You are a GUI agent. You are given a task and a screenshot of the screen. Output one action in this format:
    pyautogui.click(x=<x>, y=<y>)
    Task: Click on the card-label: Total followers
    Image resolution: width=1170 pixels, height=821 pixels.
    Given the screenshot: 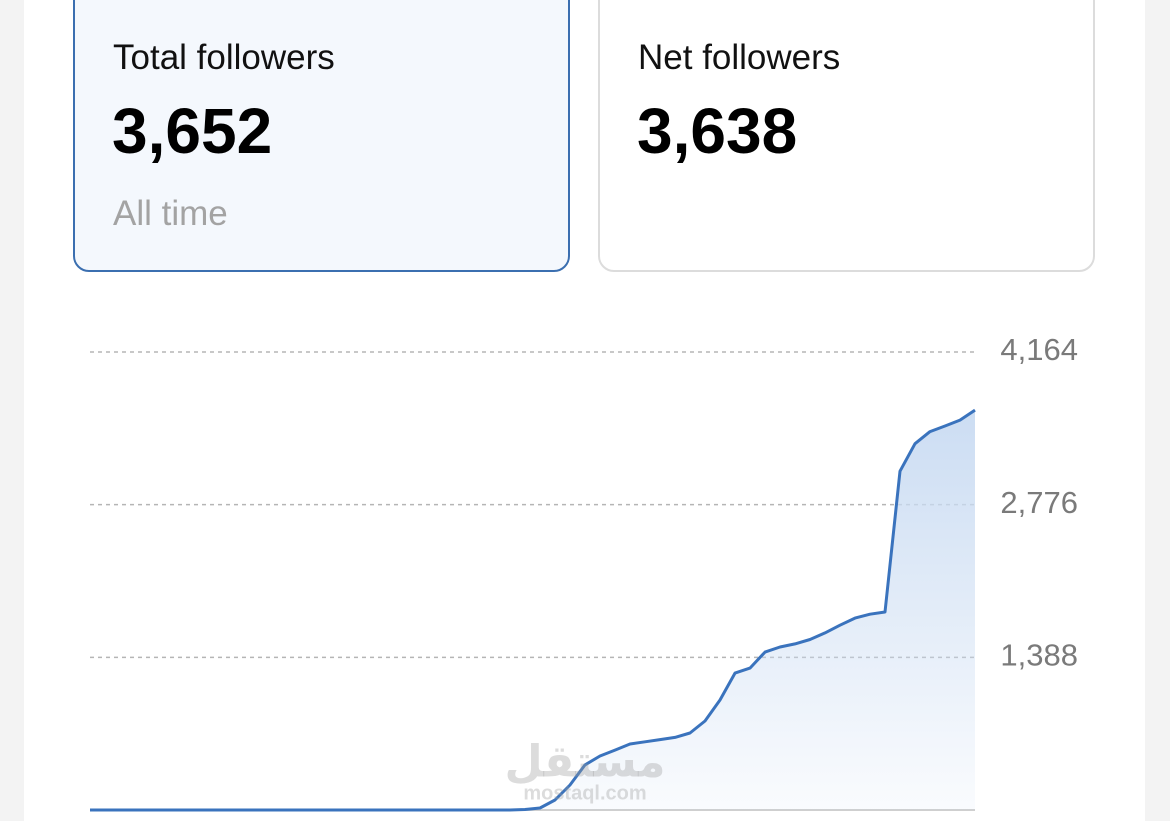 What is the action you would take?
    pyautogui.click(x=224, y=57)
    